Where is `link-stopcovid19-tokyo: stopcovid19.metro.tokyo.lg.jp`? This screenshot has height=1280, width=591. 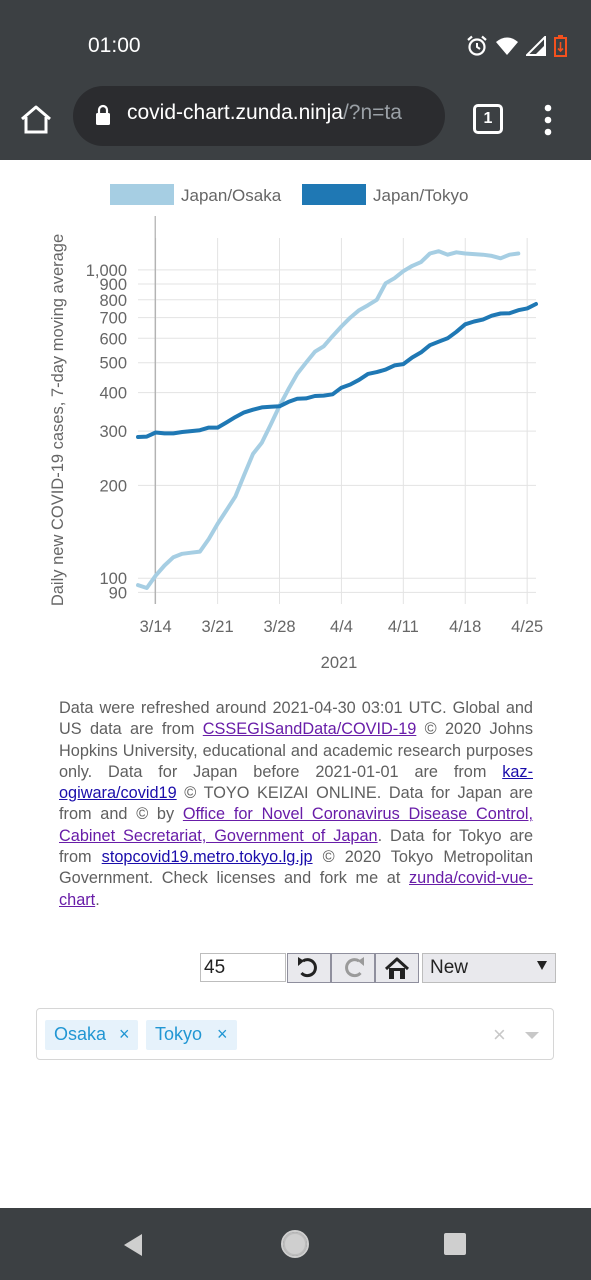
link-stopcovid19-tokyo: stopcovid19.metro.tokyo.lg.jp is located at coordinates (207, 857).